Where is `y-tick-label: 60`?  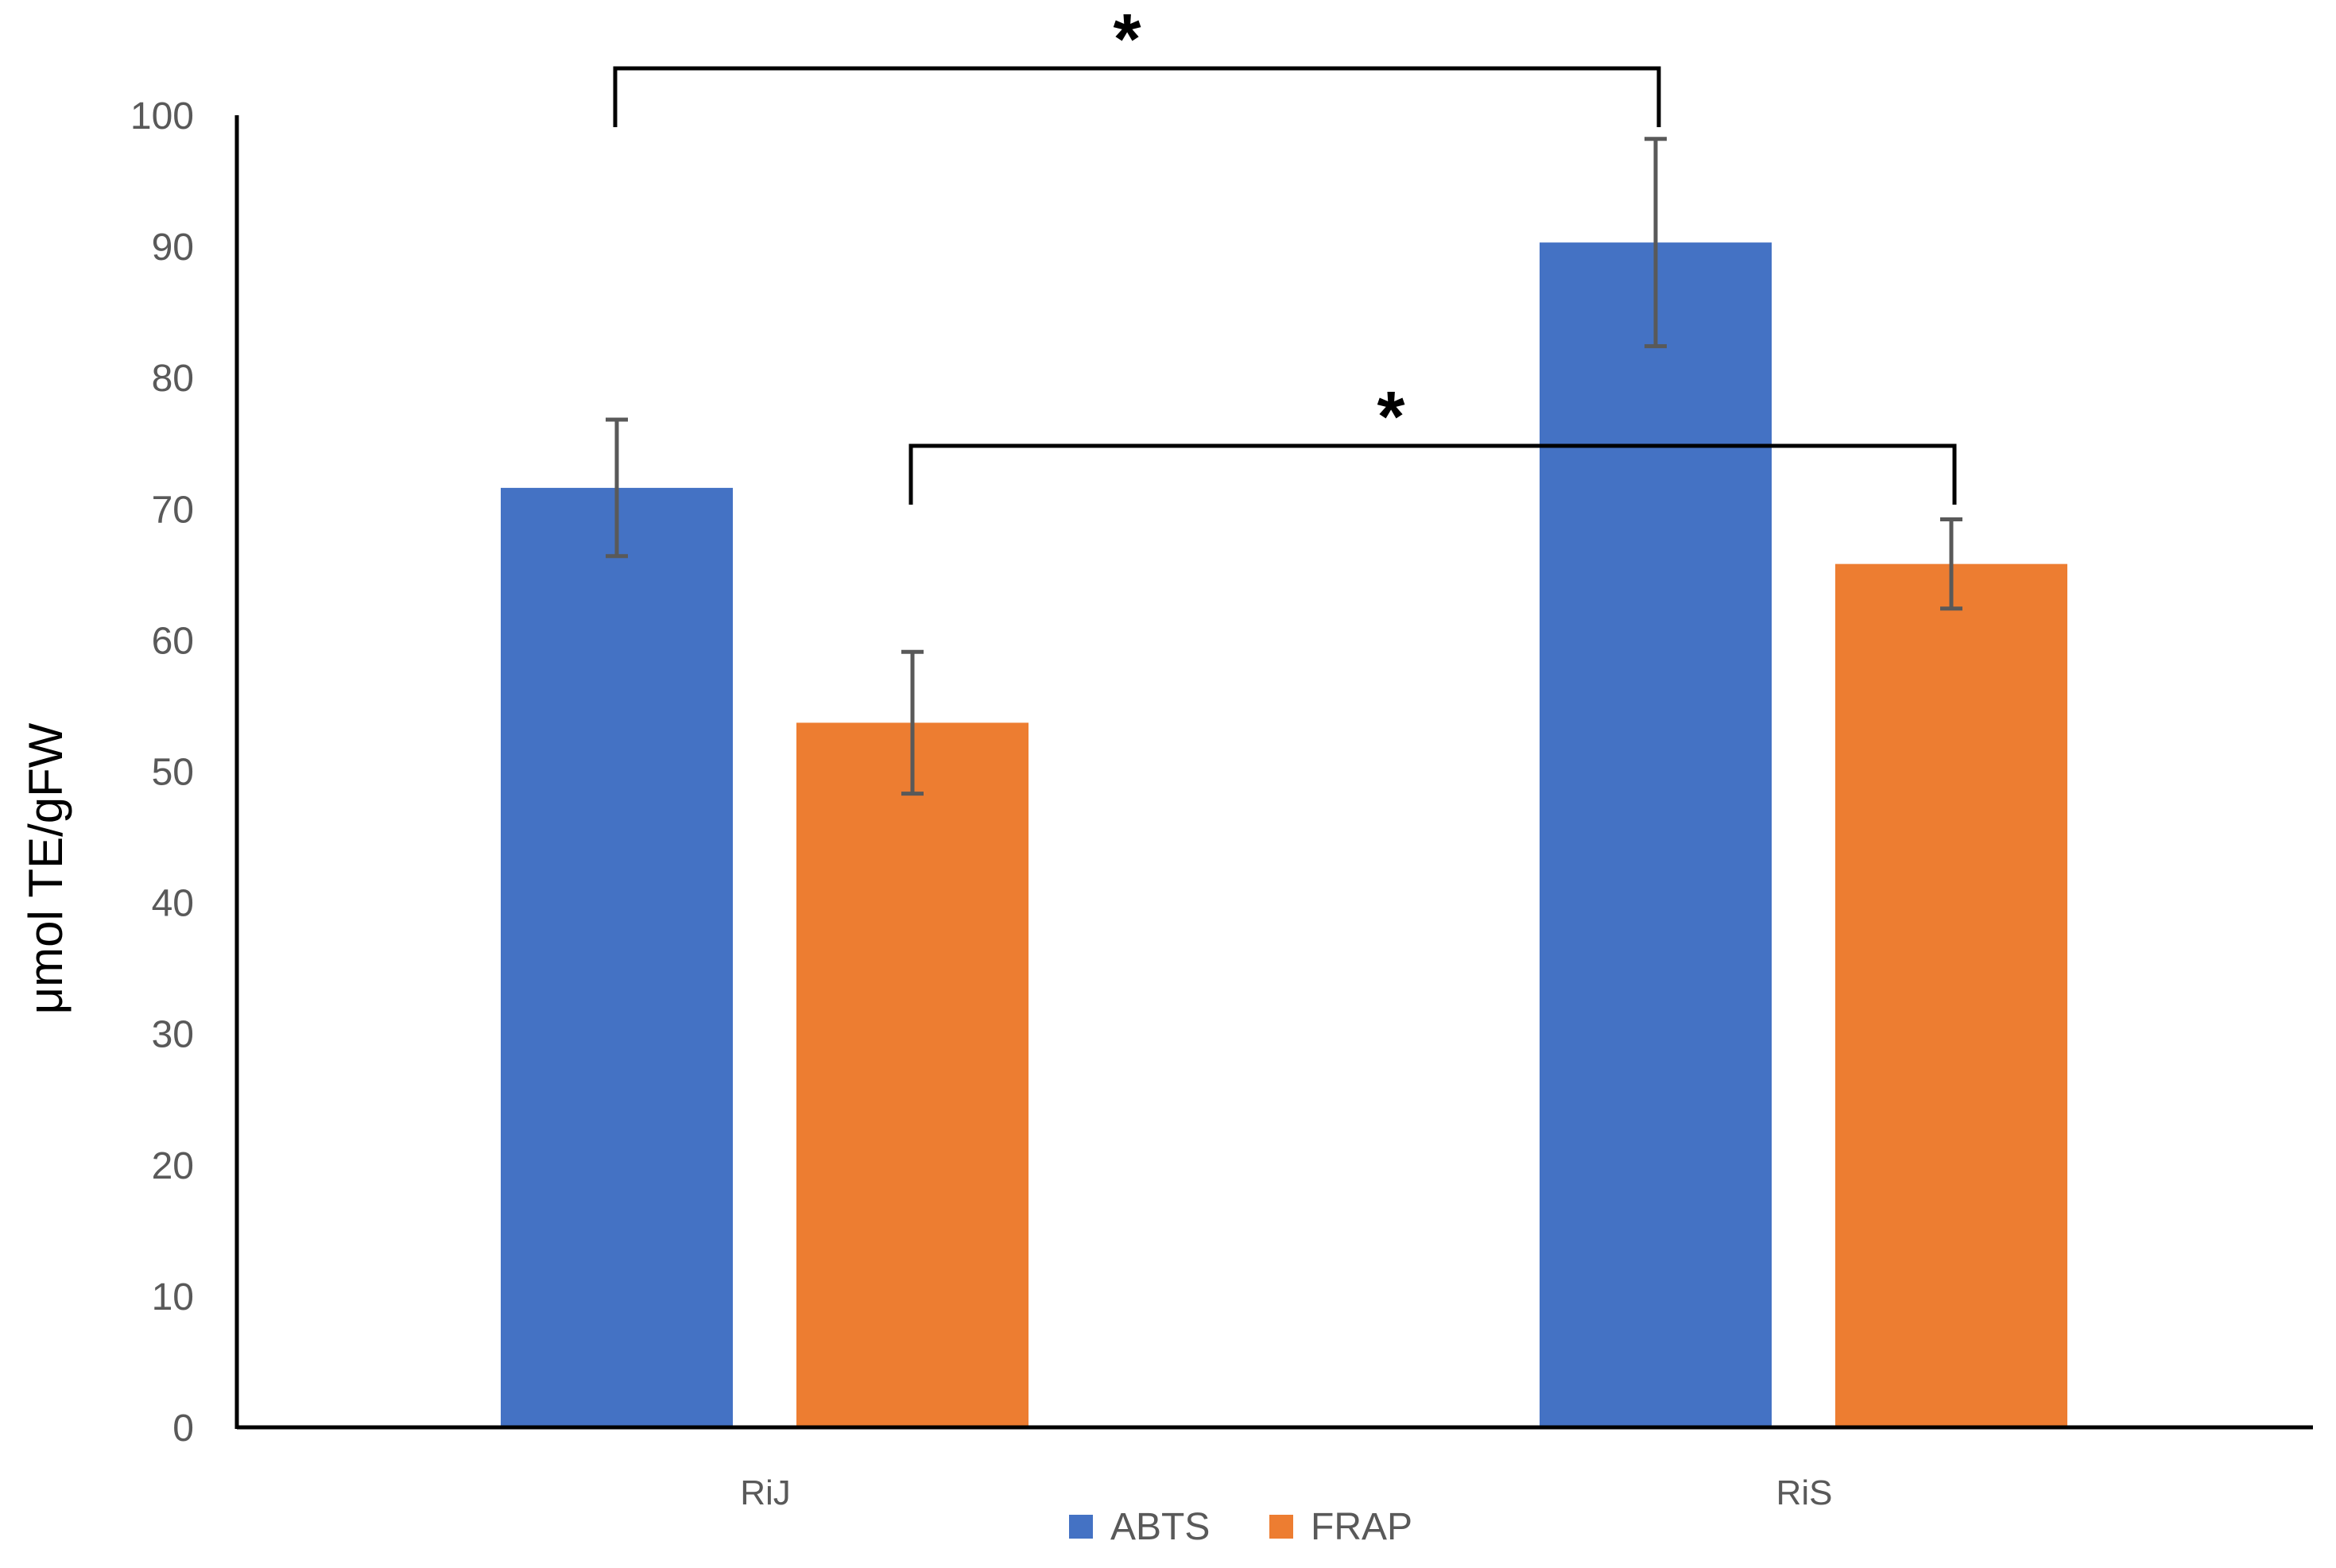
y-tick-label: 60 is located at coordinates (173, 641).